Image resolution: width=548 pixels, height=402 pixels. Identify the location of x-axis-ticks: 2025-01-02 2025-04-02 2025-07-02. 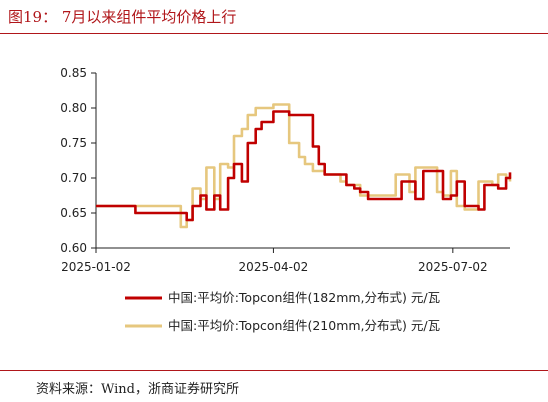
(274, 261).